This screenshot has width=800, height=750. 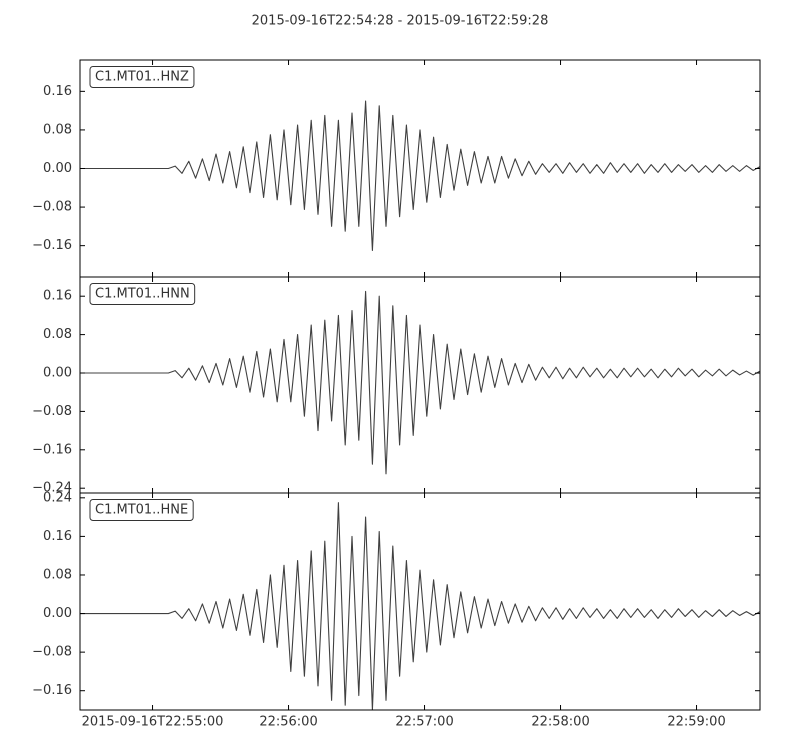 I want to click on x-tick-label: 22:57:00, so click(x=424, y=722).